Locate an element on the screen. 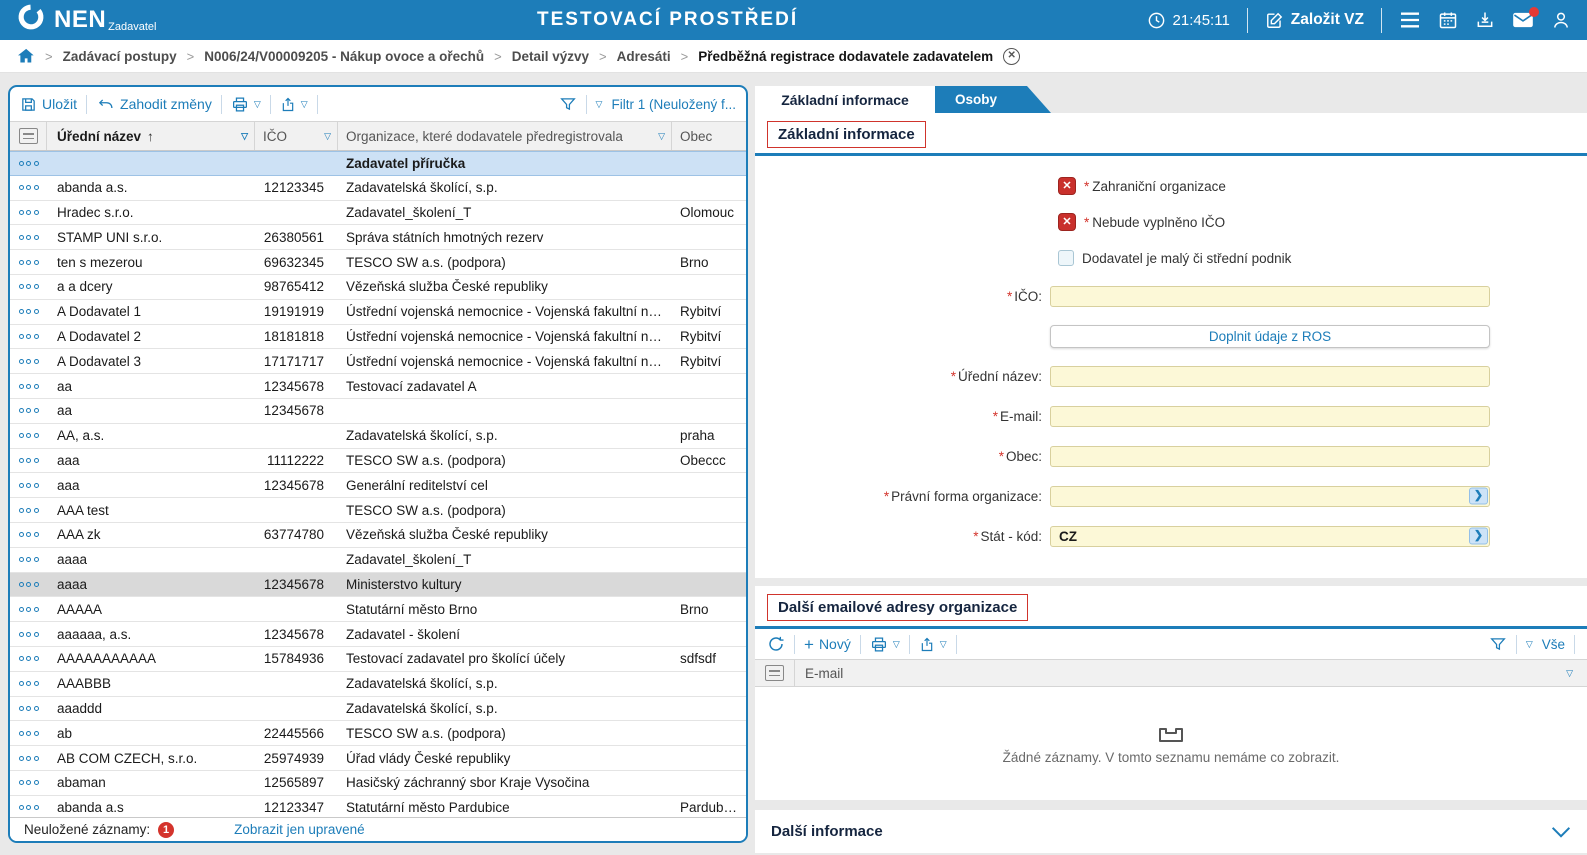  column-header-obec: Obec is located at coordinates (709, 136).